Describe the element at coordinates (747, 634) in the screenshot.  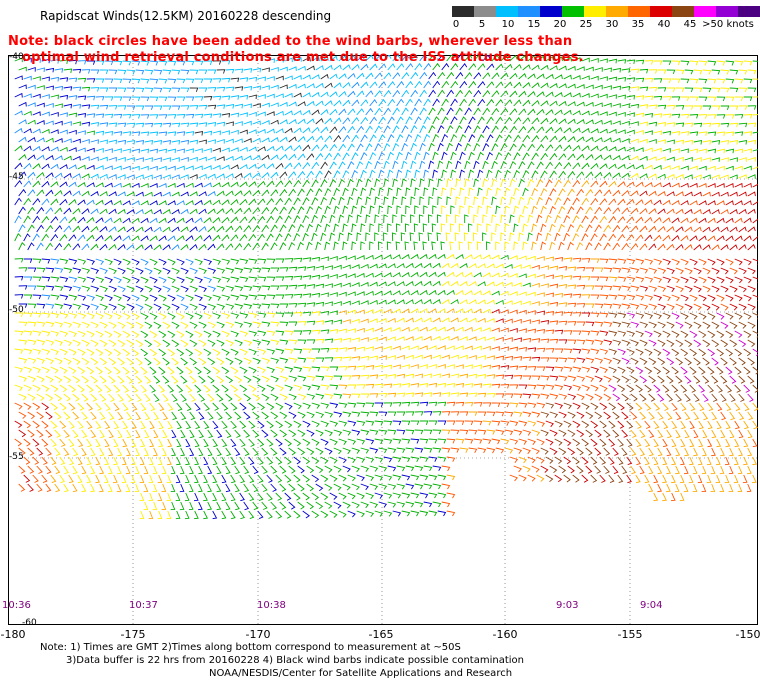
I see `lon-label-150: -150` at that location.